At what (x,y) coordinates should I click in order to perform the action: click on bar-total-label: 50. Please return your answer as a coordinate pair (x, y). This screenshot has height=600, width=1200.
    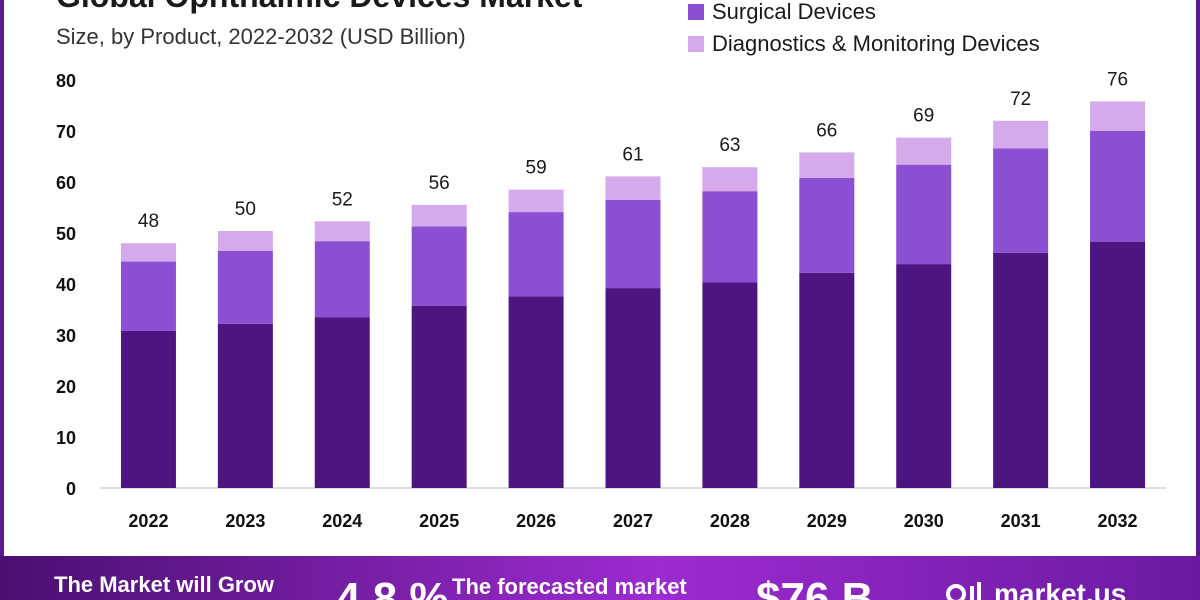
    Looking at the image, I should click on (245, 209).